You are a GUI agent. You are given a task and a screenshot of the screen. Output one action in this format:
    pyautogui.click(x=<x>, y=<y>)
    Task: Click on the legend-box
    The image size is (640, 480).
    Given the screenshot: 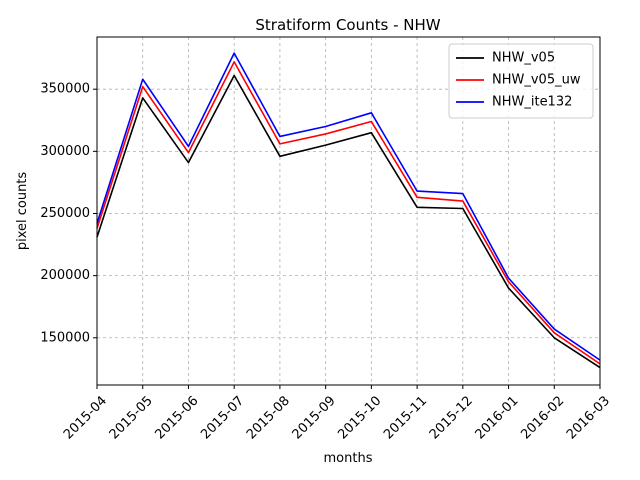 What is the action you would take?
    pyautogui.click(x=521, y=81)
    